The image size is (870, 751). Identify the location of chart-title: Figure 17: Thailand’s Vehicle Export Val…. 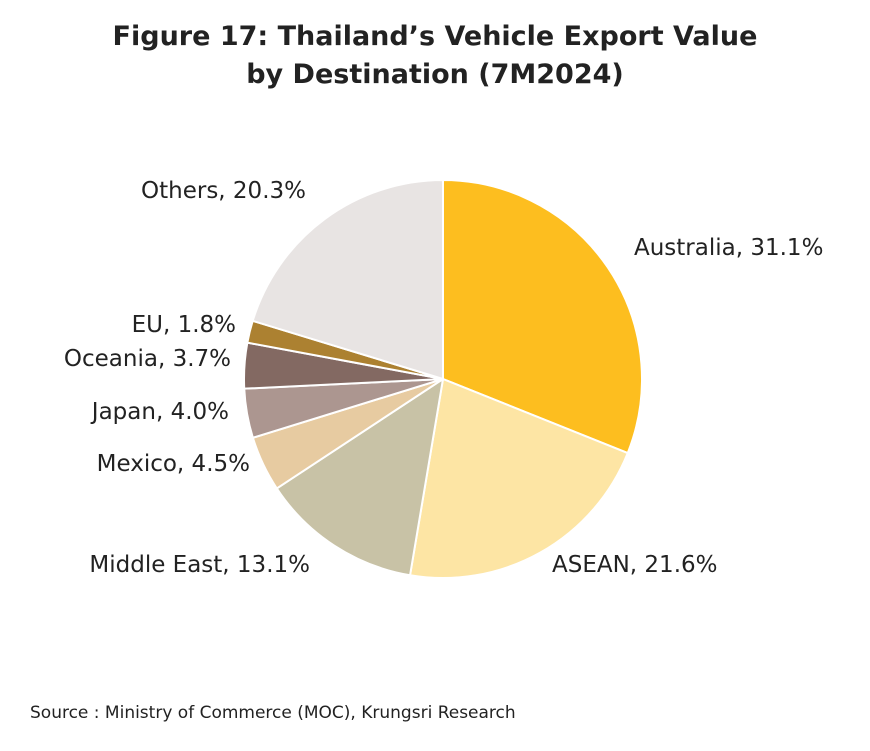
(435, 56).